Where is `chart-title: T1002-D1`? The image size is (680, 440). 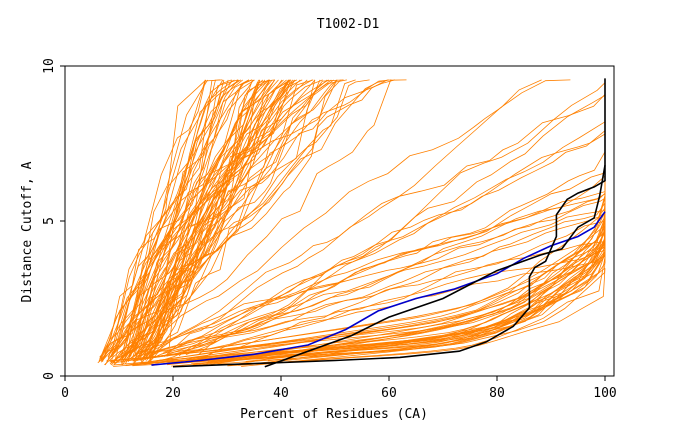
chart-title: T1002-D1 is located at coordinates (348, 24).